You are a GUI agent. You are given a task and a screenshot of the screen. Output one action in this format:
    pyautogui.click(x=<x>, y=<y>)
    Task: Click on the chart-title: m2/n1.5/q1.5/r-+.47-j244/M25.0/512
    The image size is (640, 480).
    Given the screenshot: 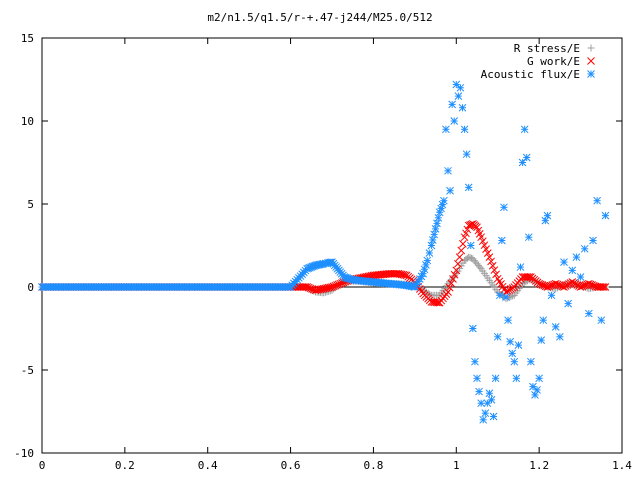 What is the action you would take?
    pyautogui.click(x=319, y=17)
    